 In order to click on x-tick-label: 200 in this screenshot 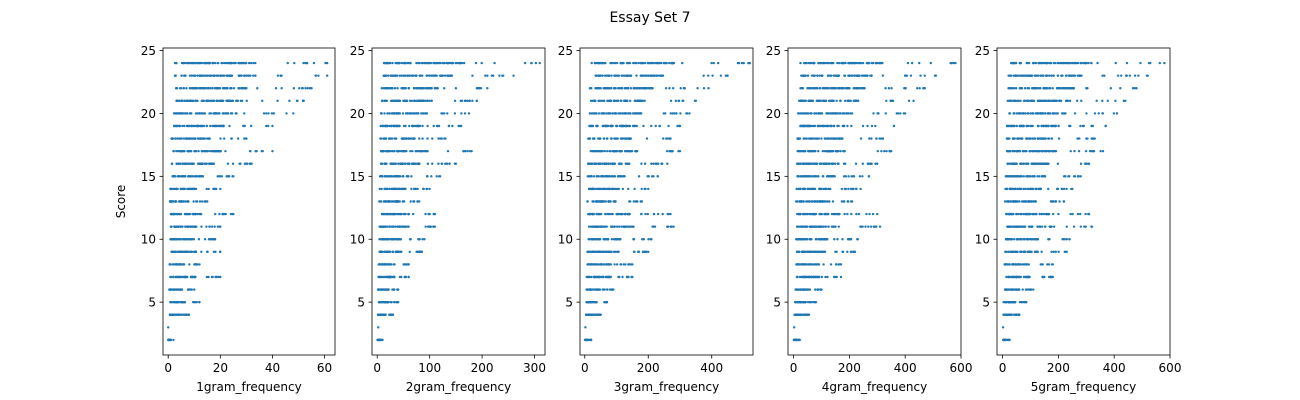, I will do `click(1058, 368)`.